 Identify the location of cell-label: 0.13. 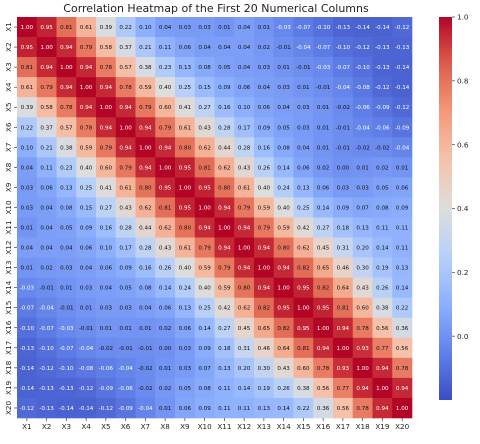
(264, 409).